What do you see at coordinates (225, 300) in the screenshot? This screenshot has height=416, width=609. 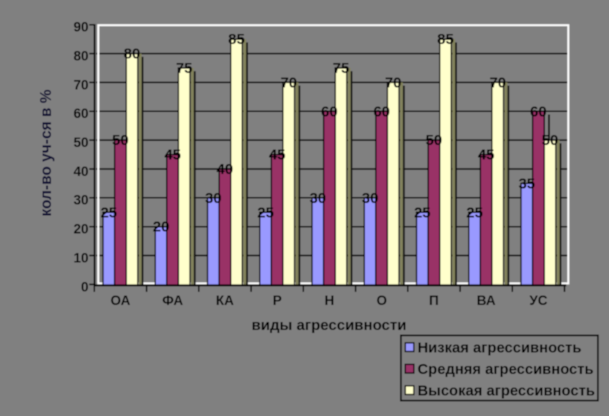 I see `svg-text: КА` at bounding box center [225, 300].